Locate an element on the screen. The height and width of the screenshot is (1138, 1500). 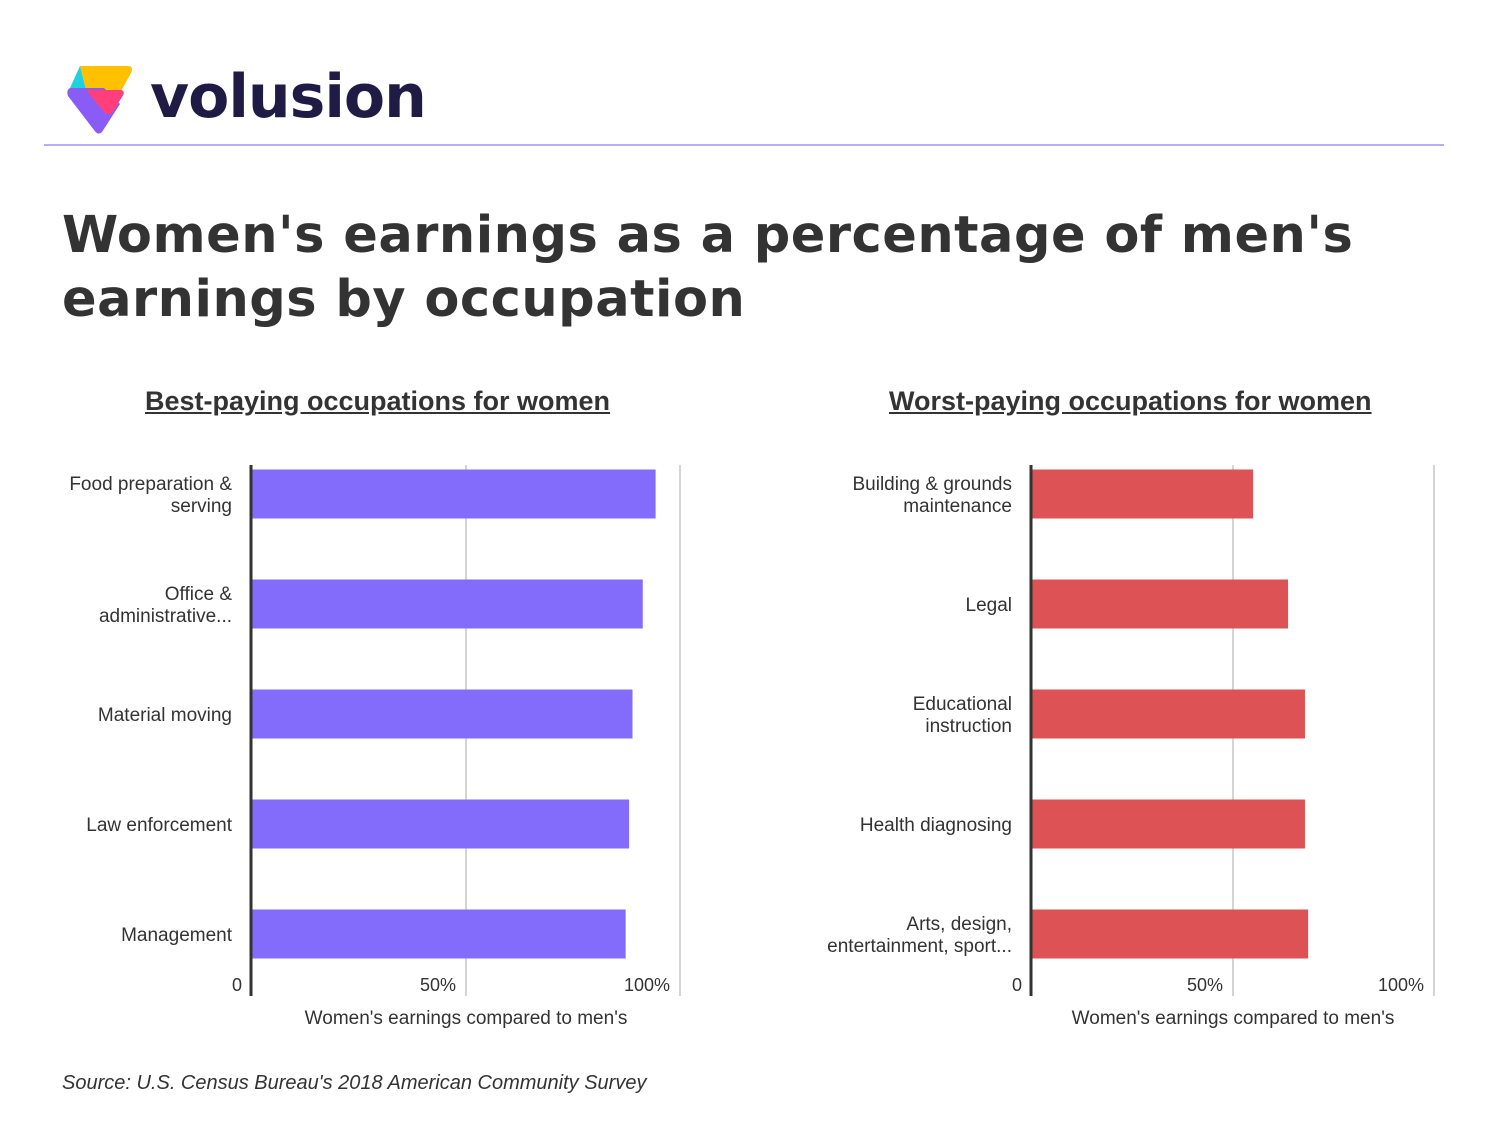
category-label: Legal is located at coordinates (989, 605).